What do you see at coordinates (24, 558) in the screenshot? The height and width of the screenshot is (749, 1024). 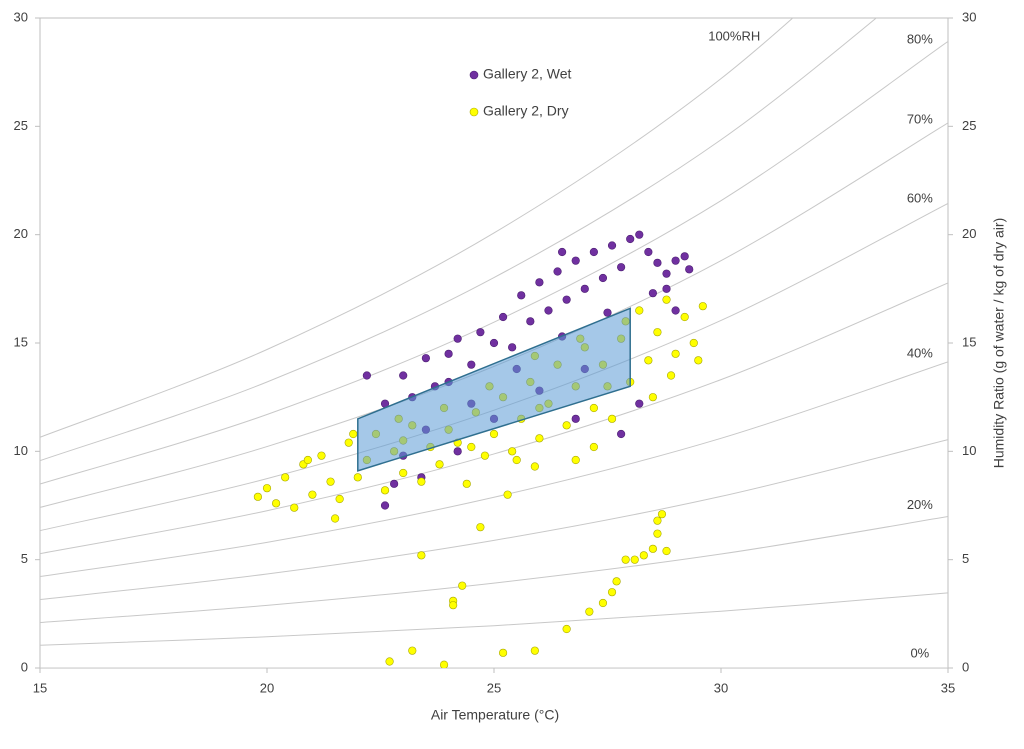 I see `y-tick-label: 5` at bounding box center [24, 558].